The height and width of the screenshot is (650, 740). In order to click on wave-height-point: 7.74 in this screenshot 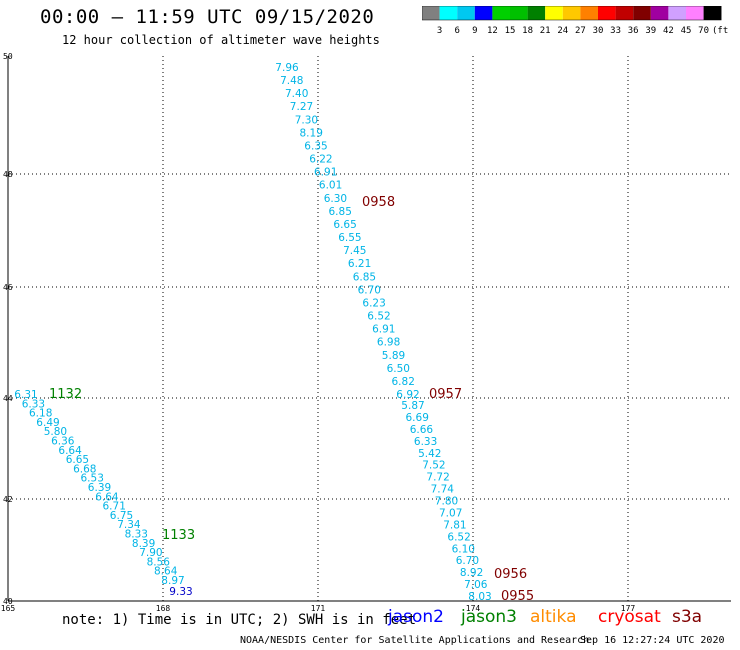, I will do `click(443, 490)`.